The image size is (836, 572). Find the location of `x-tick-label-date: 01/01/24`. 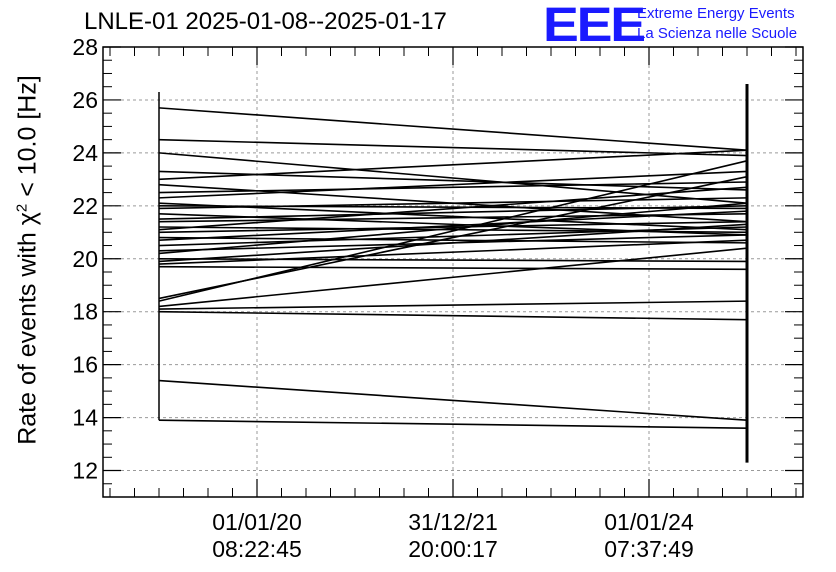

x-tick-label-date: 01/01/24 is located at coordinates (649, 522).